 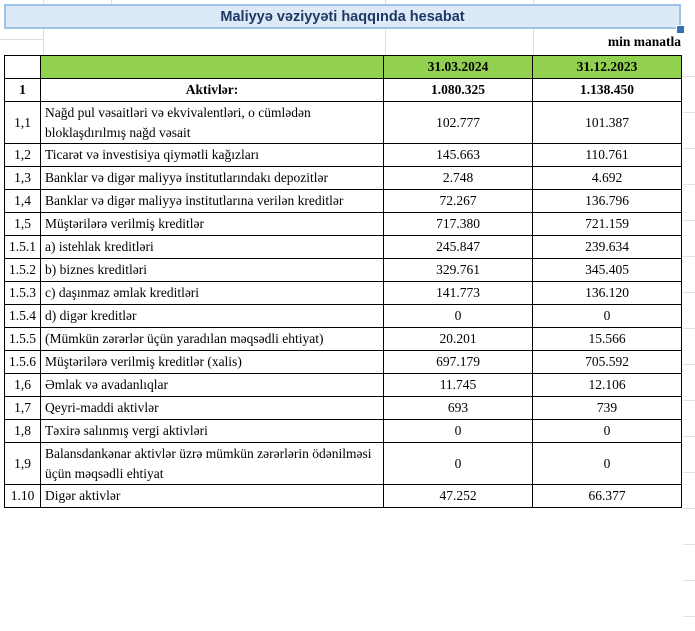 What do you see at coordinates (458, 339) in the screenshot?
I see `row-value-2024: 20.201` at bounding box center [458, 339].